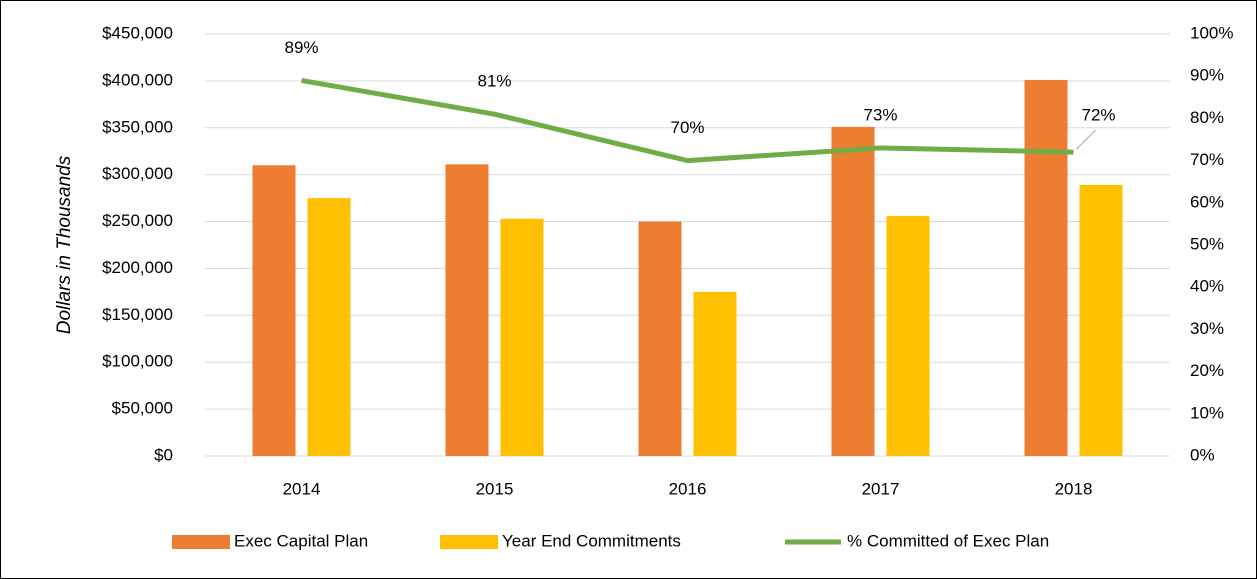 The image size is (1257, 579). What do you see at coordinates (137, 126) in the screenshot?
I see `y-tick-label: $350,000` at bounding box center [137, 126].